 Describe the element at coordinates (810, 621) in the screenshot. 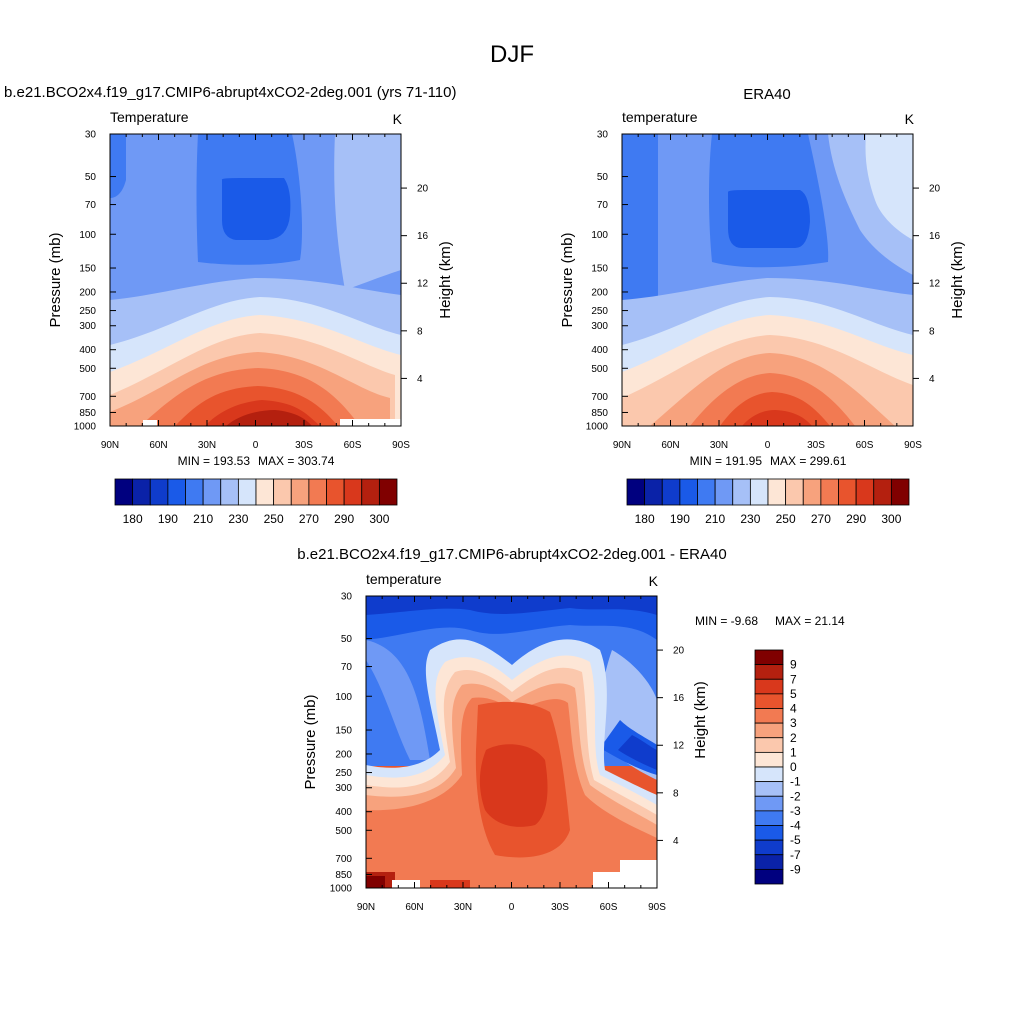

I see `panel-diff-max: MAX = 21.14` at that location.